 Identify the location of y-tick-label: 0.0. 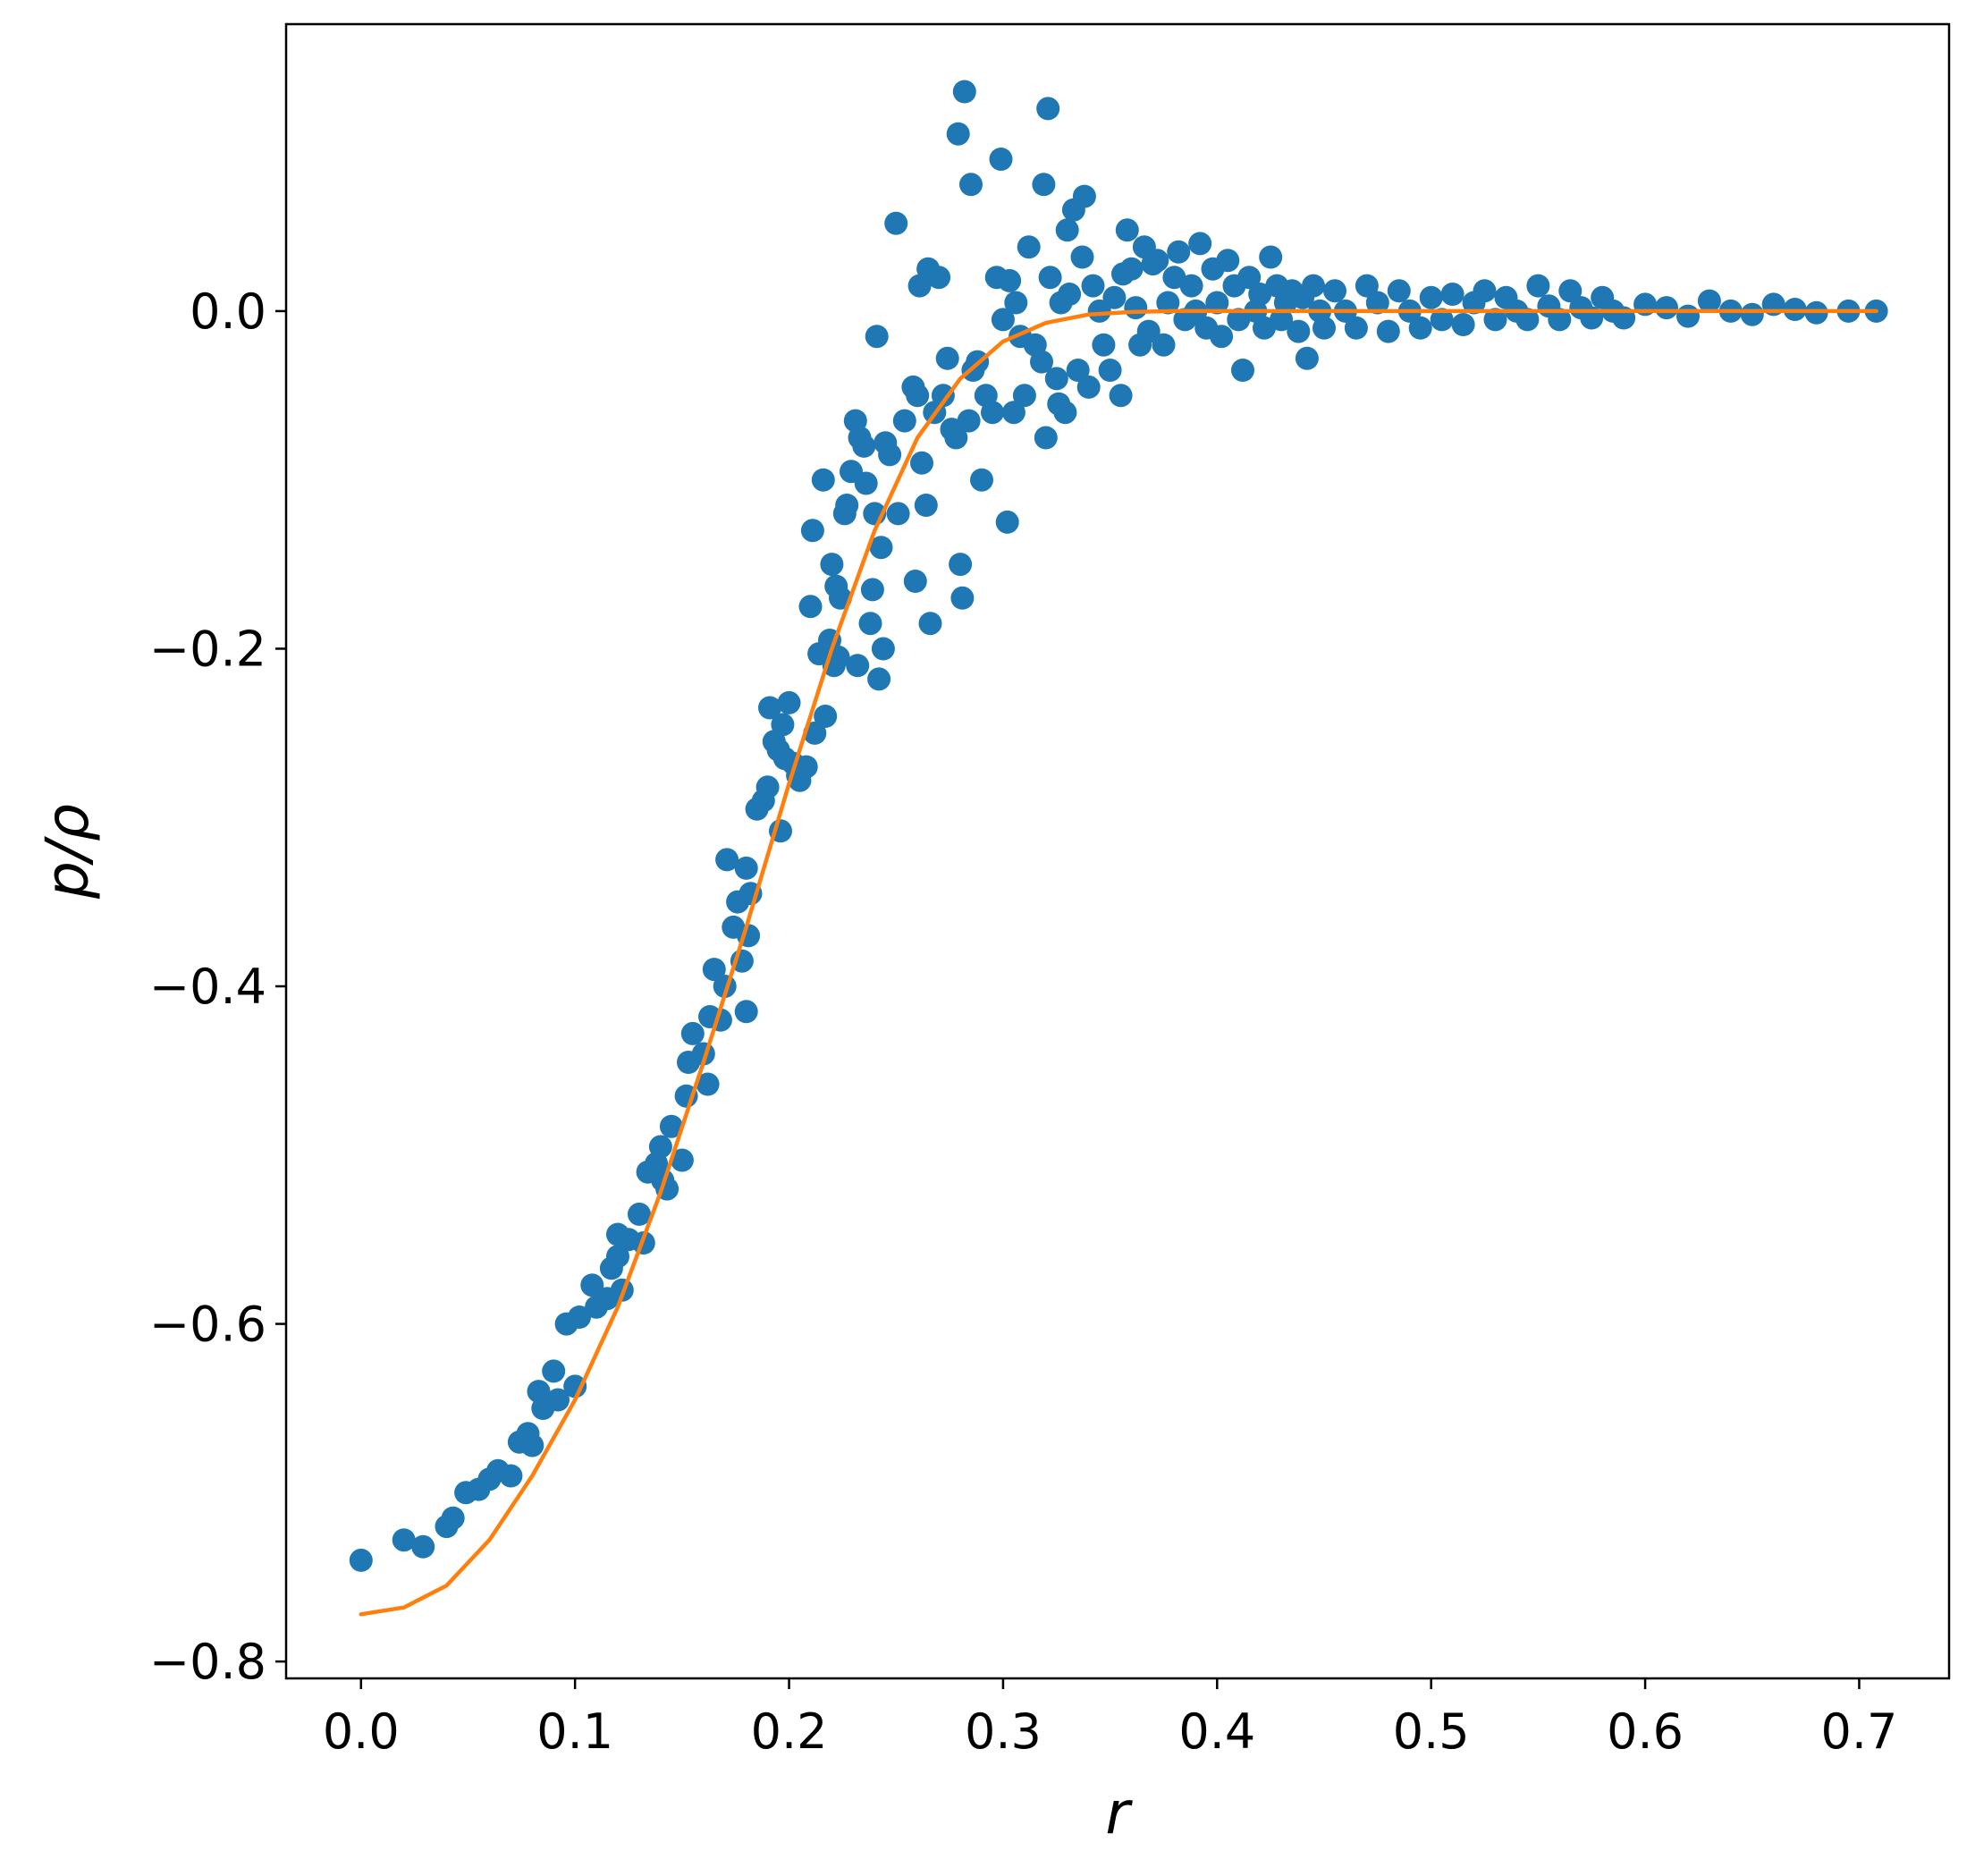
(228, 311).